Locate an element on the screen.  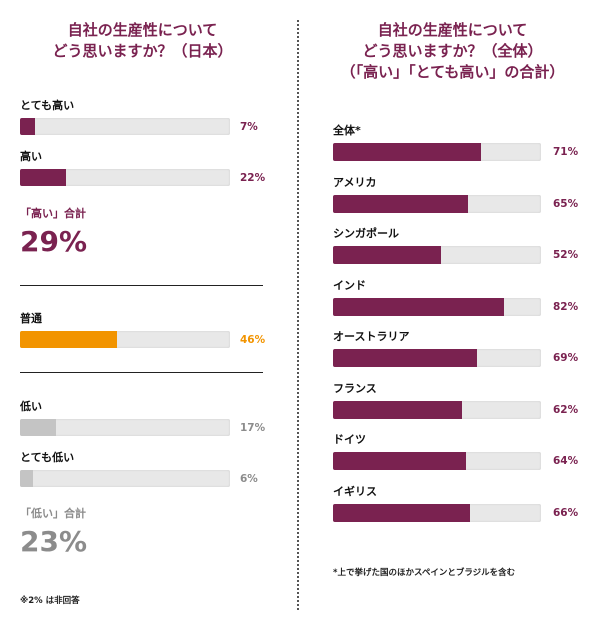
right-label-6: ドイツ is located at coordinates (349, 439).